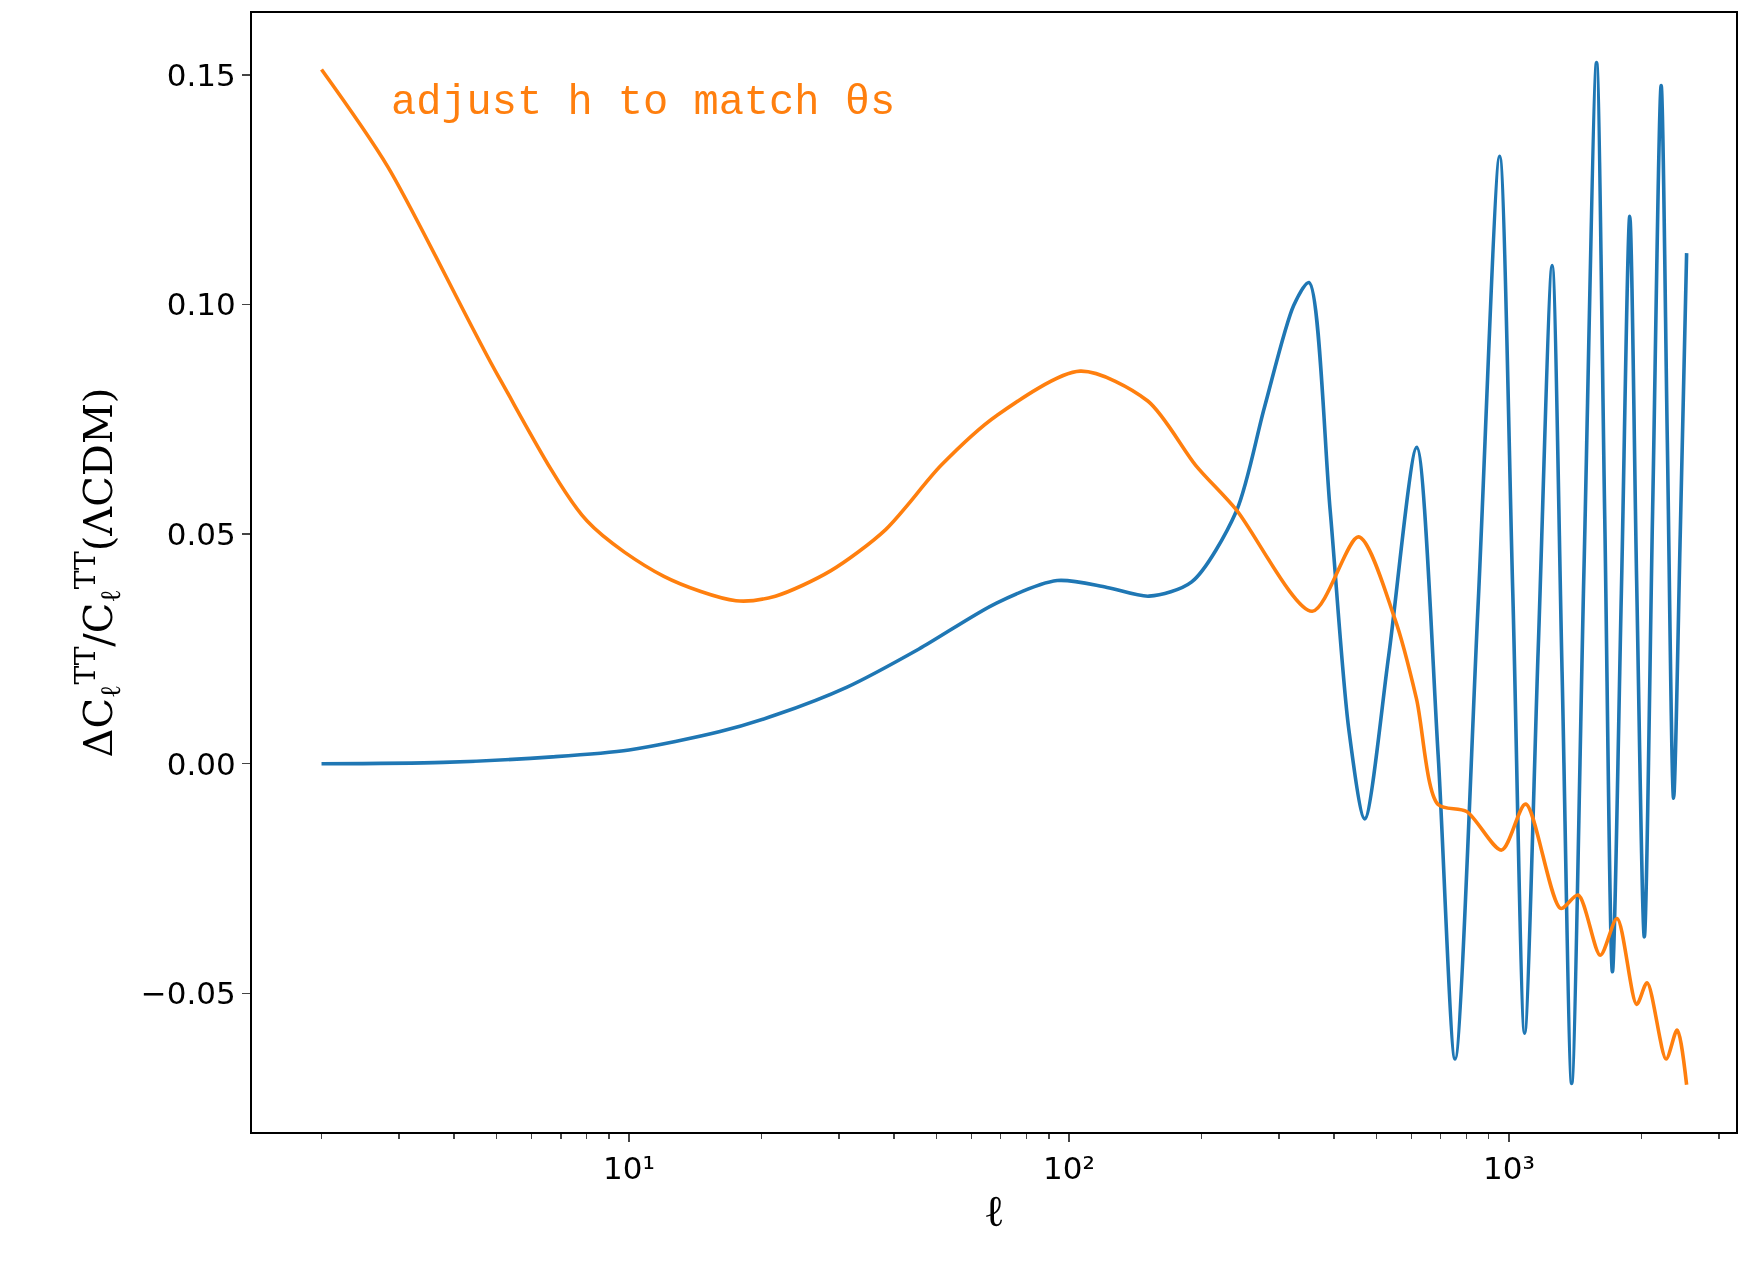 This screenshot has width=1738, height=1277. Describe the element at coordinates (201, 534) in the screenshot. I see `y-tick-label: 0.05` at that location.